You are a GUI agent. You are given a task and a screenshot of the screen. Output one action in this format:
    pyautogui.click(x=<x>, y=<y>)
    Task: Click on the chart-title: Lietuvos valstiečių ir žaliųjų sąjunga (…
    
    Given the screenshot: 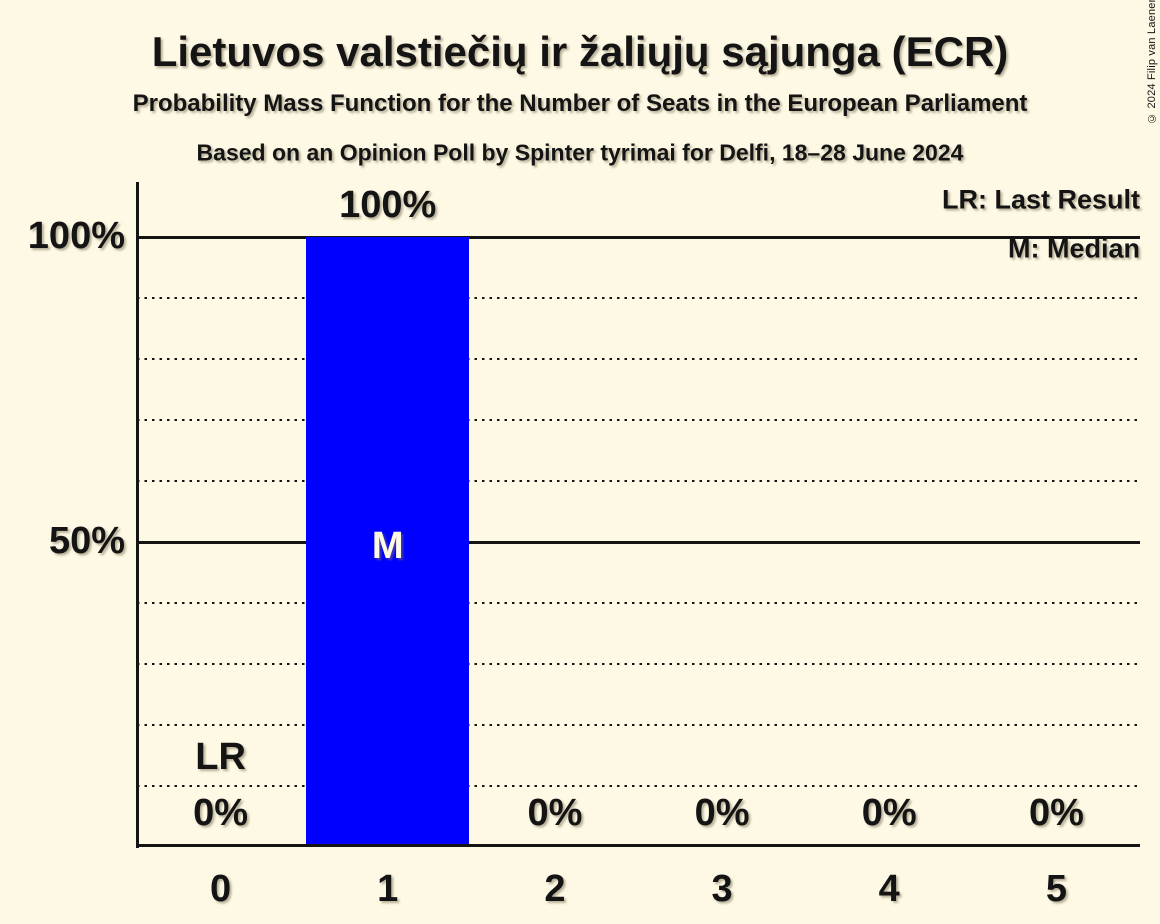 What is the action you would take?
    pyautogui.click(x=580, y=51)
    